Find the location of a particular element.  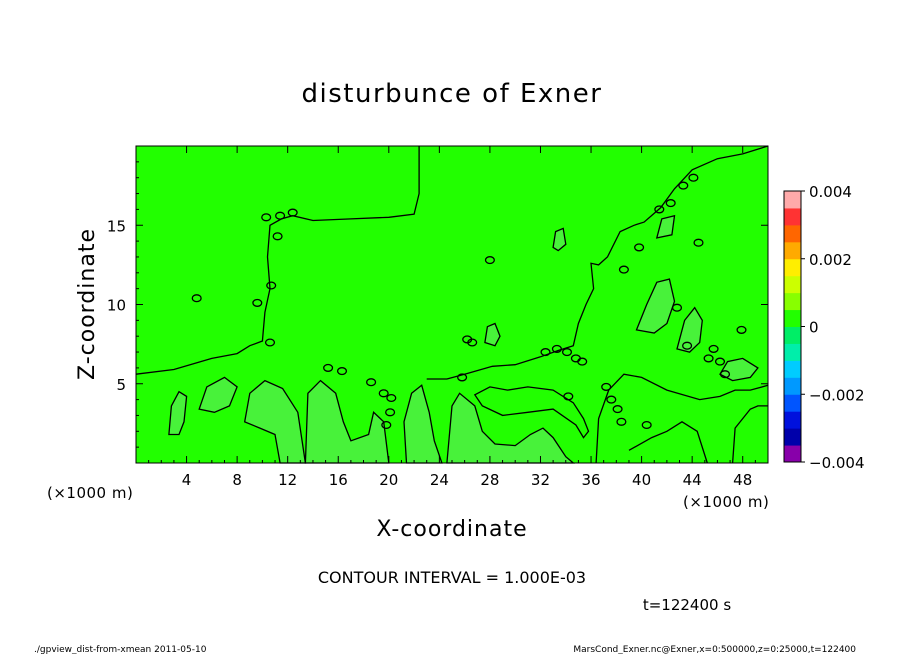

time-label: t=122400 s is located at coordinates (687, 605).